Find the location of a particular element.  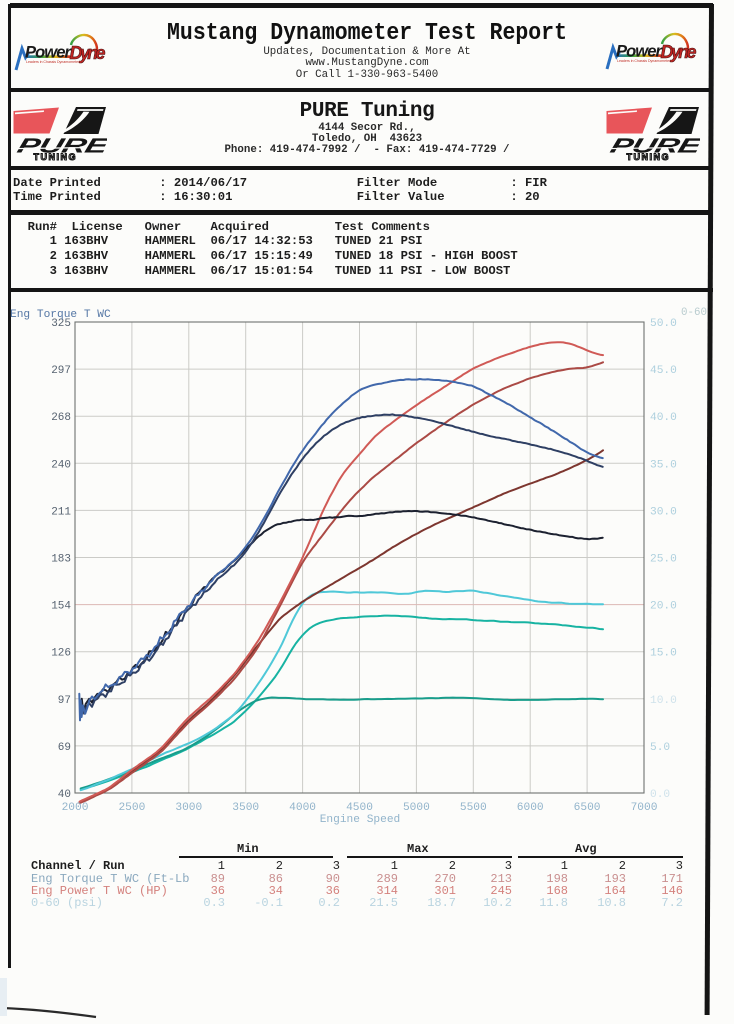

svg-text: 297 is located at coordinates (61, 371).